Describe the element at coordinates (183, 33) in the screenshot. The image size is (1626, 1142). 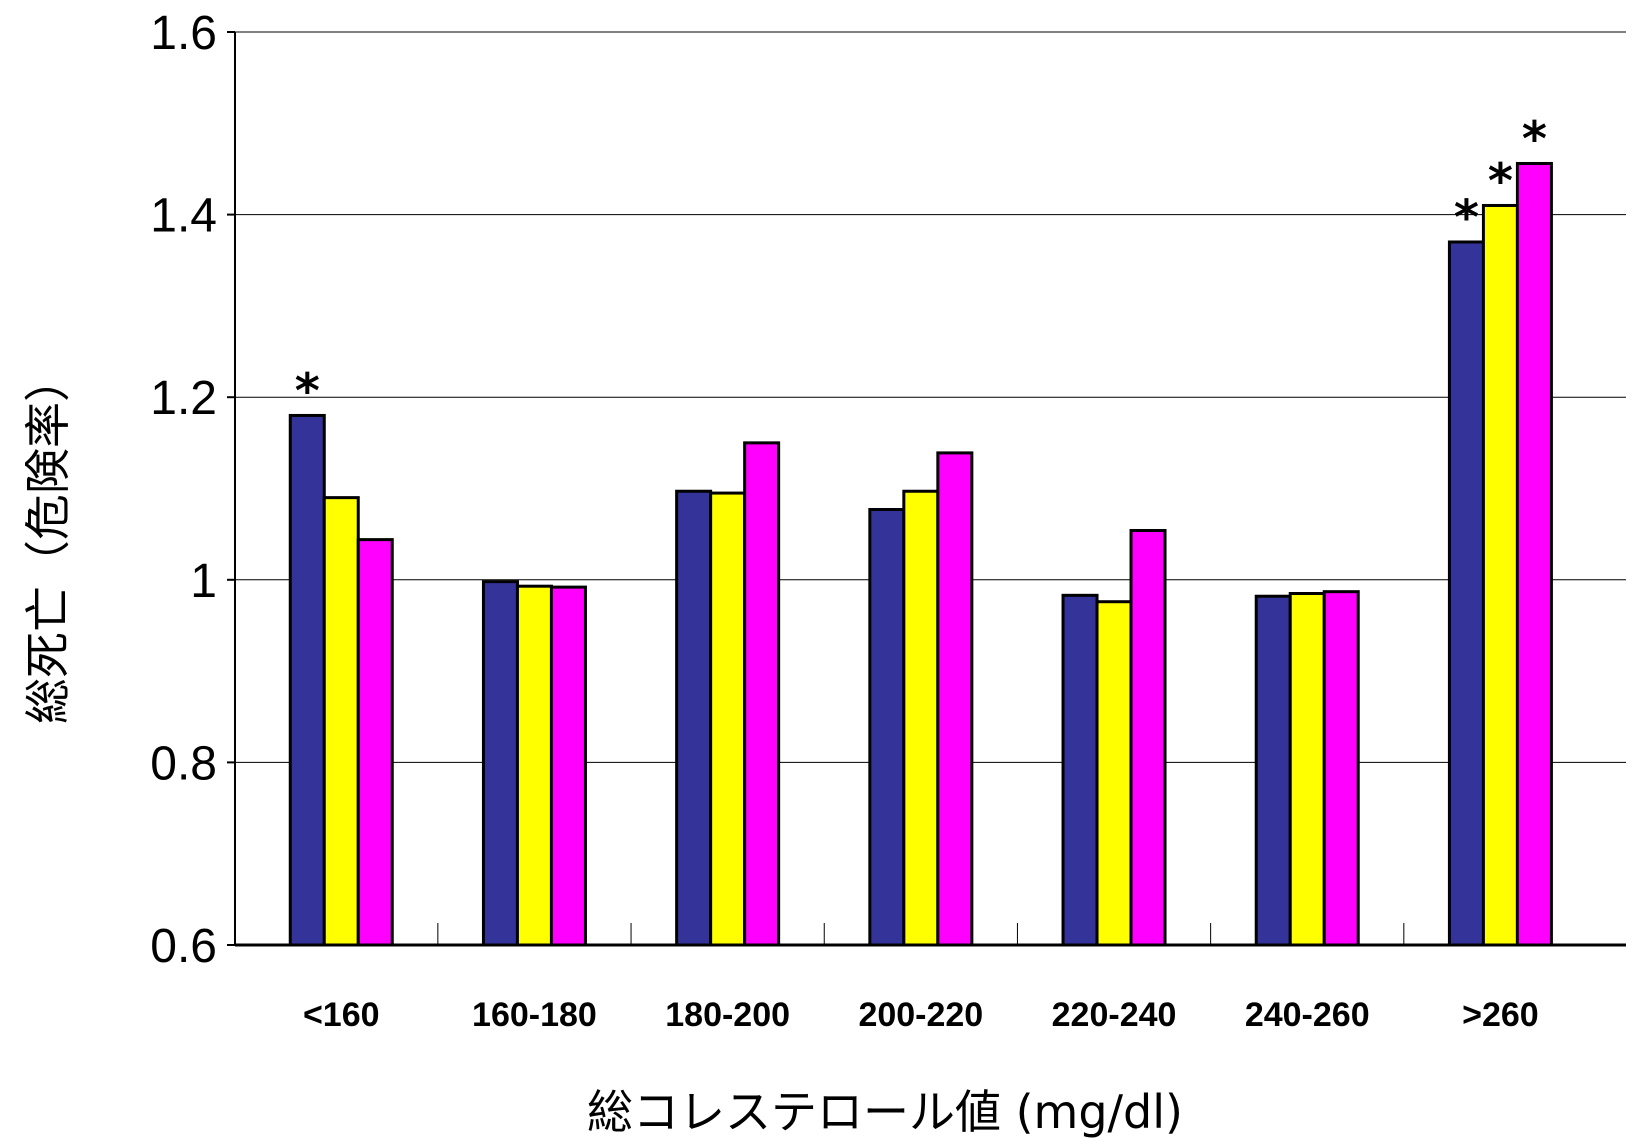
I see `y-tick-label: 1.6` at that location.